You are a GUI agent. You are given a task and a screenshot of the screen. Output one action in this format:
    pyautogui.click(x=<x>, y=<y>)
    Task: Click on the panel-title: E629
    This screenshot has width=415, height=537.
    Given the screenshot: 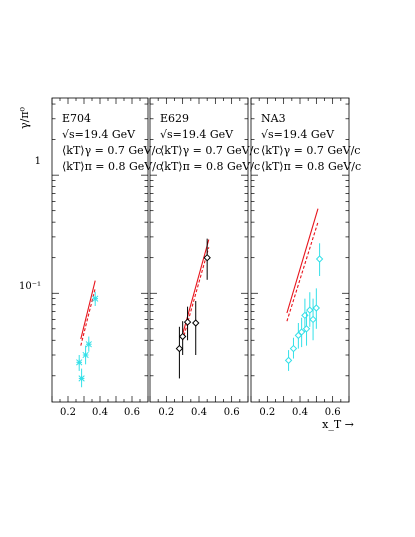 What is the action you would take?
    pyautogui.click(x=174, y=118)
    